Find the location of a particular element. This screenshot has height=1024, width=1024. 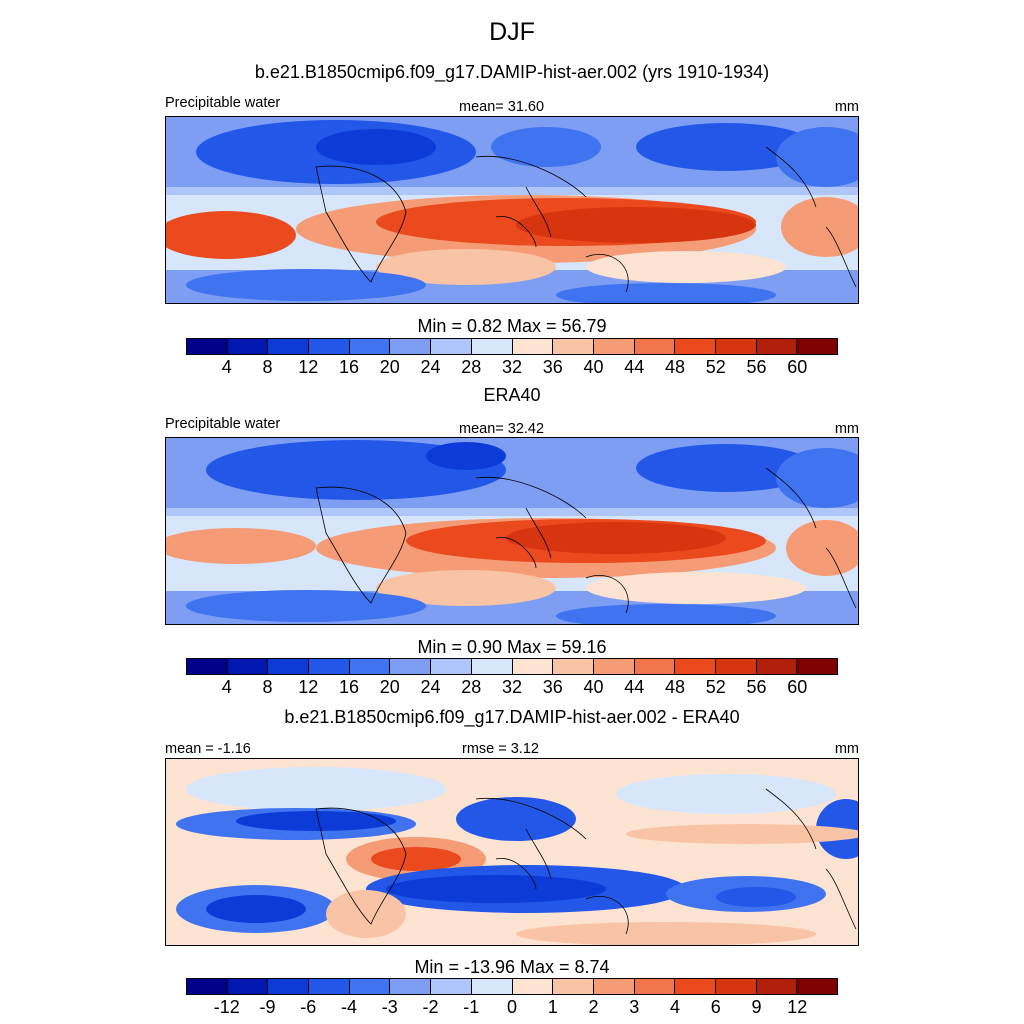

panel1-units-label: mm is located at coordinates (846, 107).